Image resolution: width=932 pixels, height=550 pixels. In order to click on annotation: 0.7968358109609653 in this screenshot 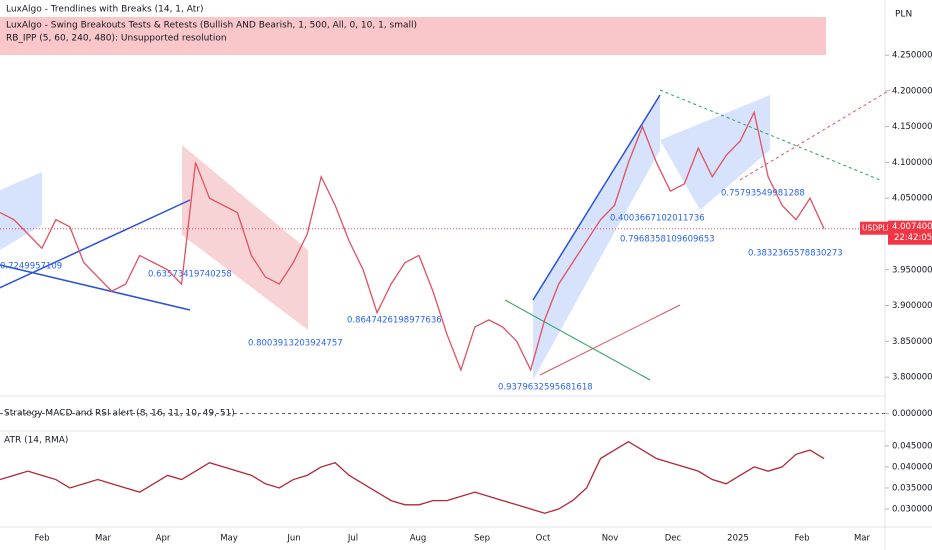, I will do `click(667, 240)`.